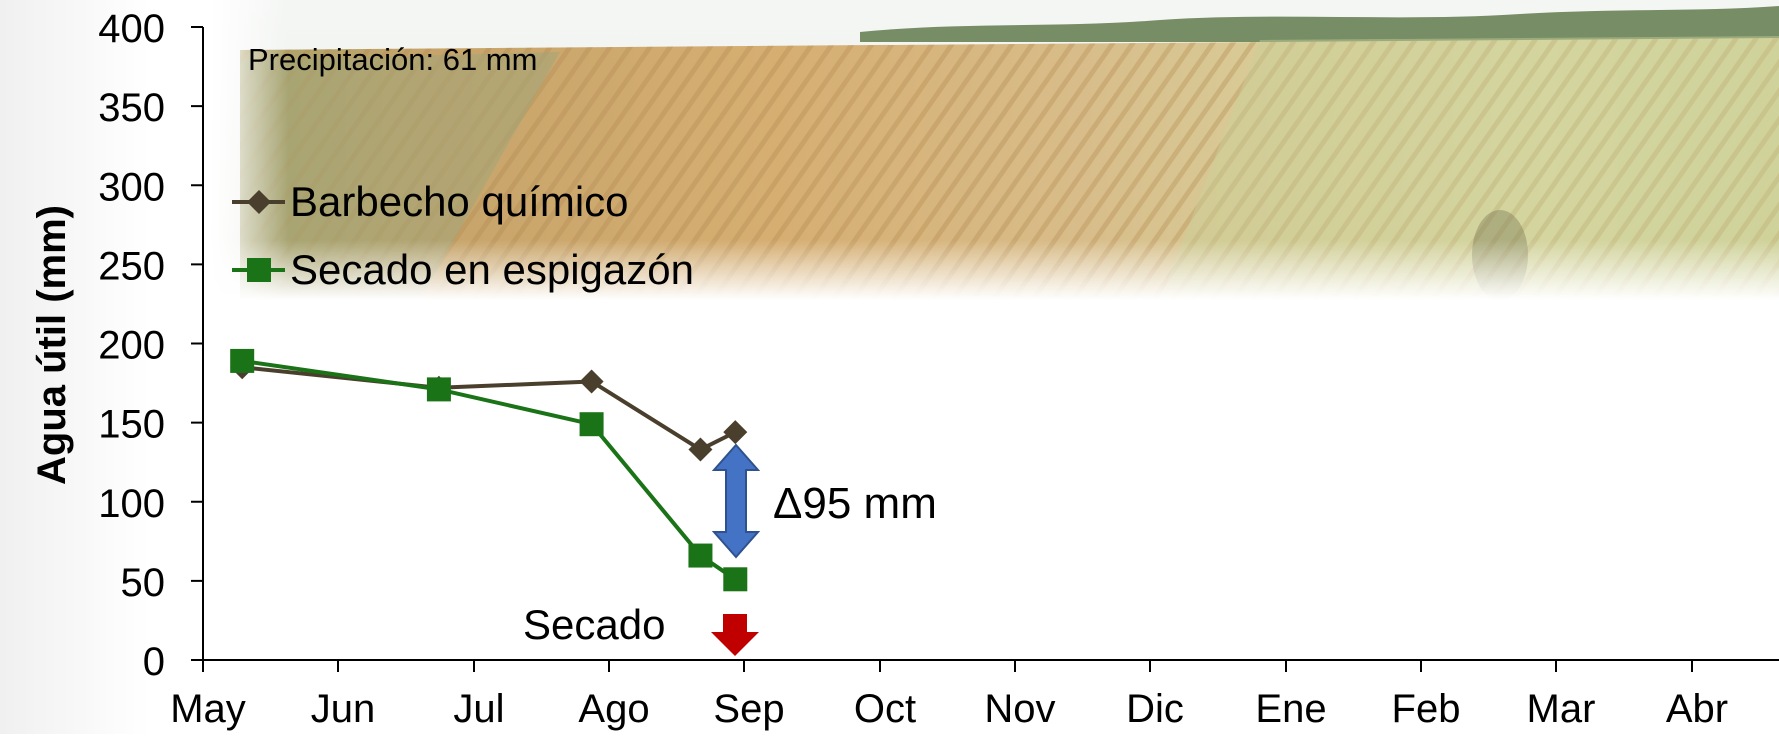 The width and height of the screenshot is (1779, 739). What do you see at coordinates (1697, 709) in the screenshot?
I see `x-tick-label: Abr` at bounding box center [1697, 709].